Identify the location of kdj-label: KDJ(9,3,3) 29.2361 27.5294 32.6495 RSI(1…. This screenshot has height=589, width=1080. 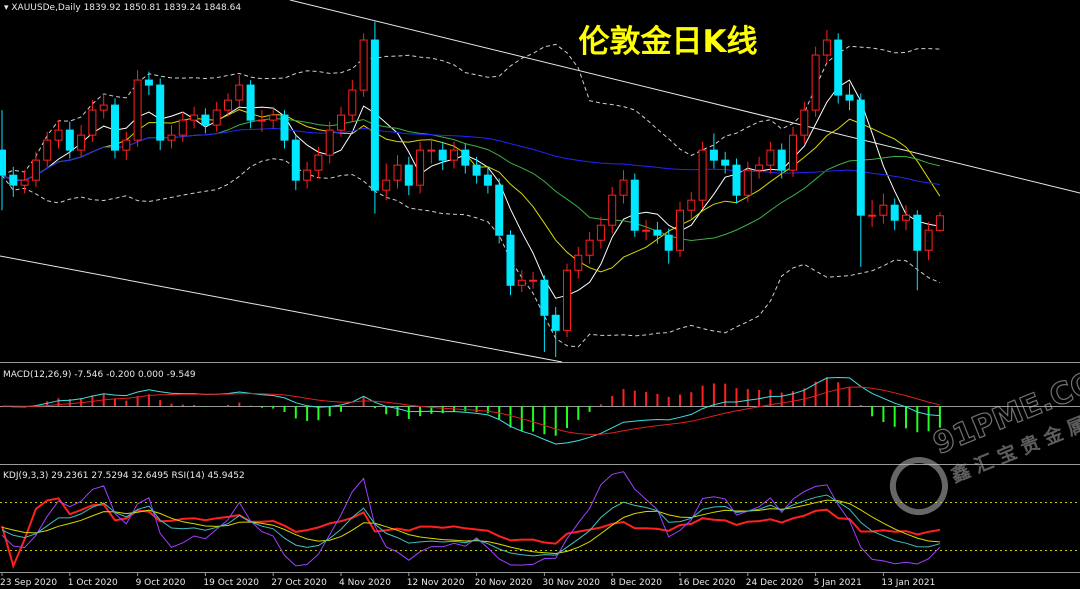
(124, 476).